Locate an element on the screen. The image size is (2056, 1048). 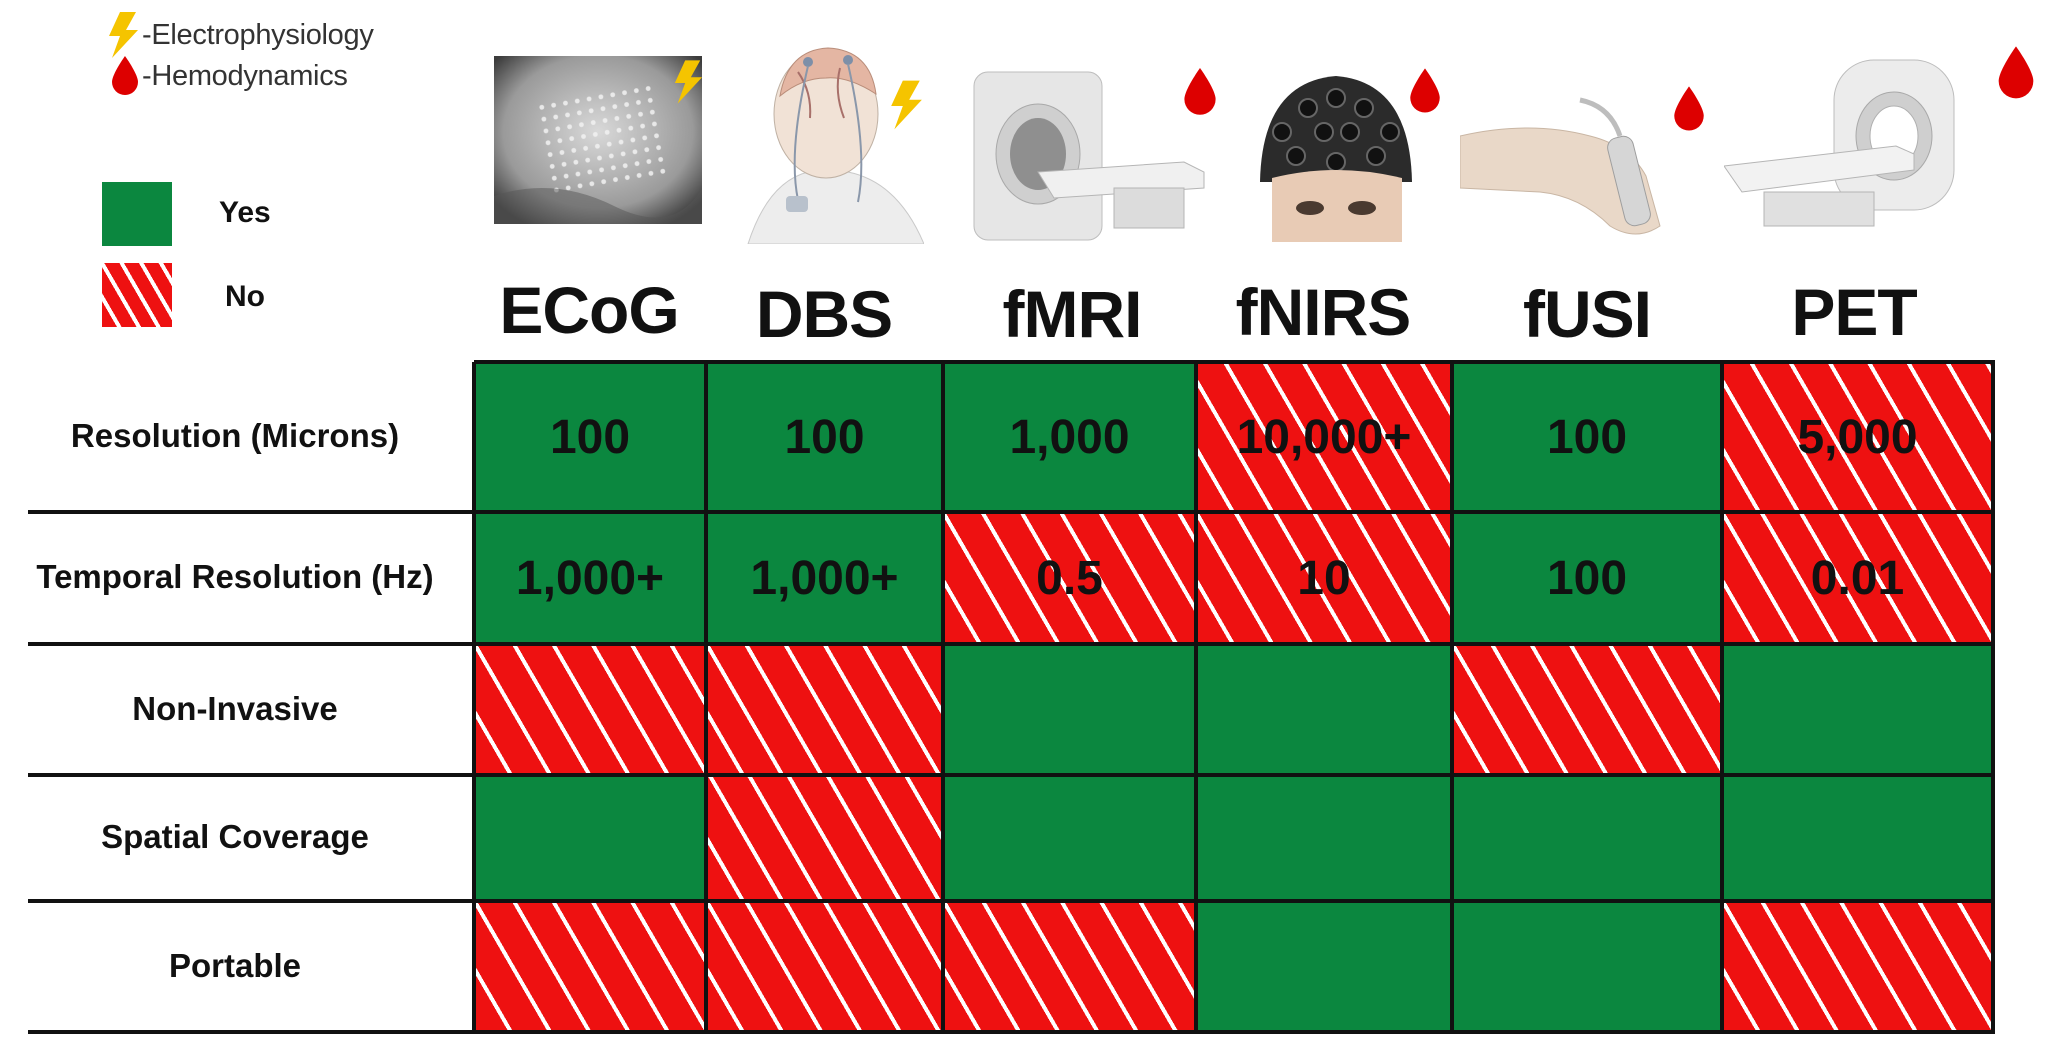
cell-resolution-ecog: 100 is located at coordinates (590, 437).